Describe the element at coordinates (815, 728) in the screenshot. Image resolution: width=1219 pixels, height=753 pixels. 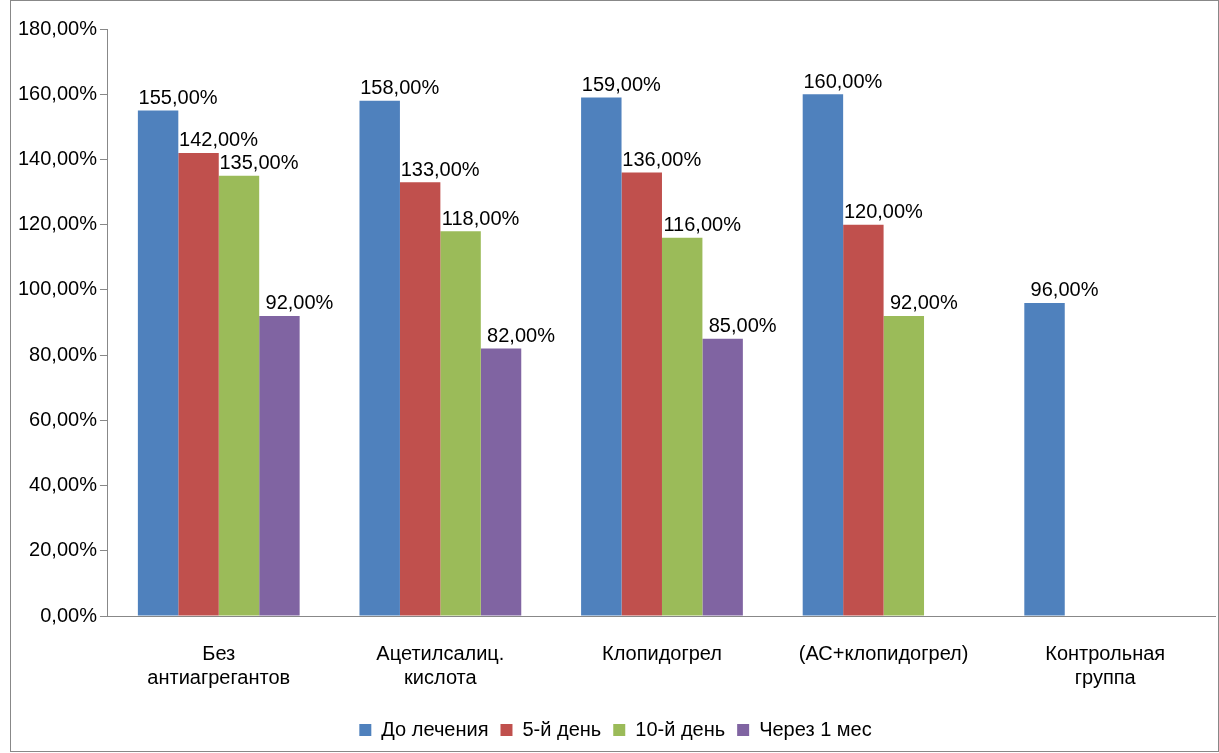
I see `legend-label: Через 1 мес` at that location.